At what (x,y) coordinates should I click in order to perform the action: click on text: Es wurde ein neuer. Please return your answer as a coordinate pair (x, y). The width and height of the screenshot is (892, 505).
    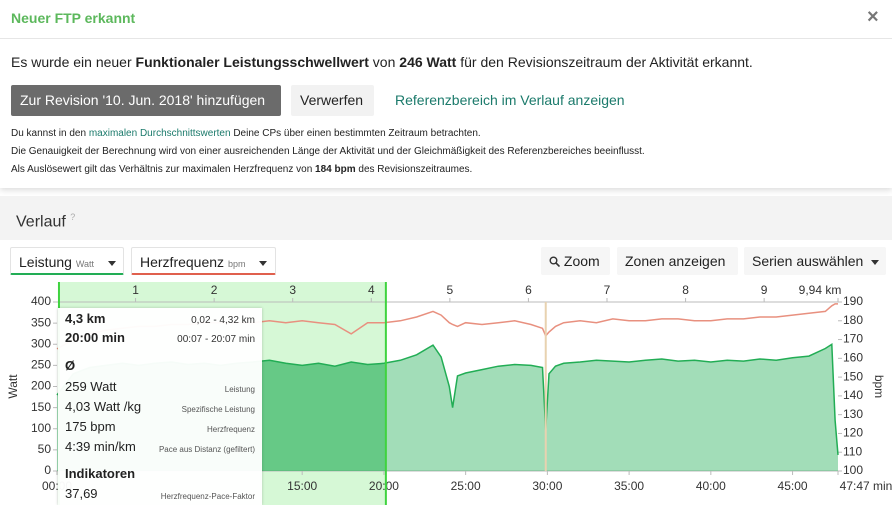
    Looking at the image, I should click on (73, 62).